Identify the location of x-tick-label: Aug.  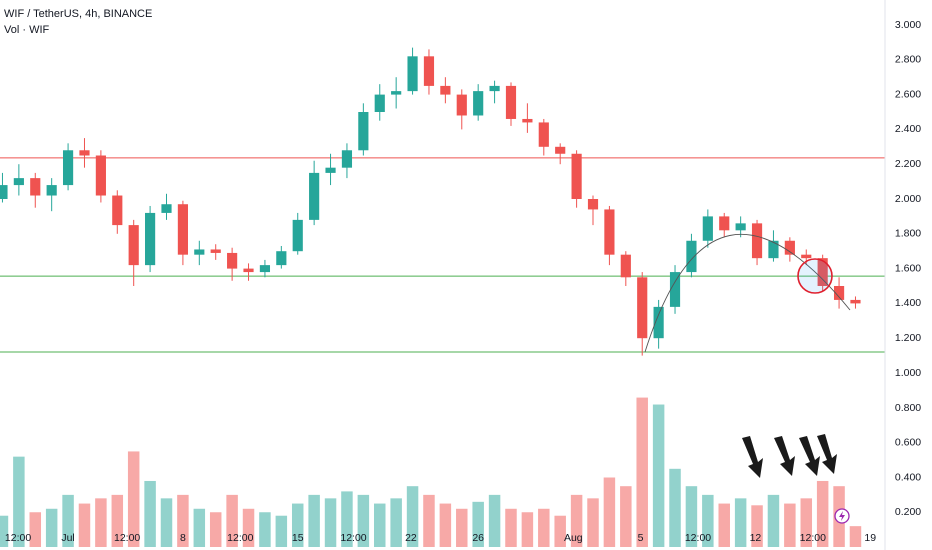
(573, 538).